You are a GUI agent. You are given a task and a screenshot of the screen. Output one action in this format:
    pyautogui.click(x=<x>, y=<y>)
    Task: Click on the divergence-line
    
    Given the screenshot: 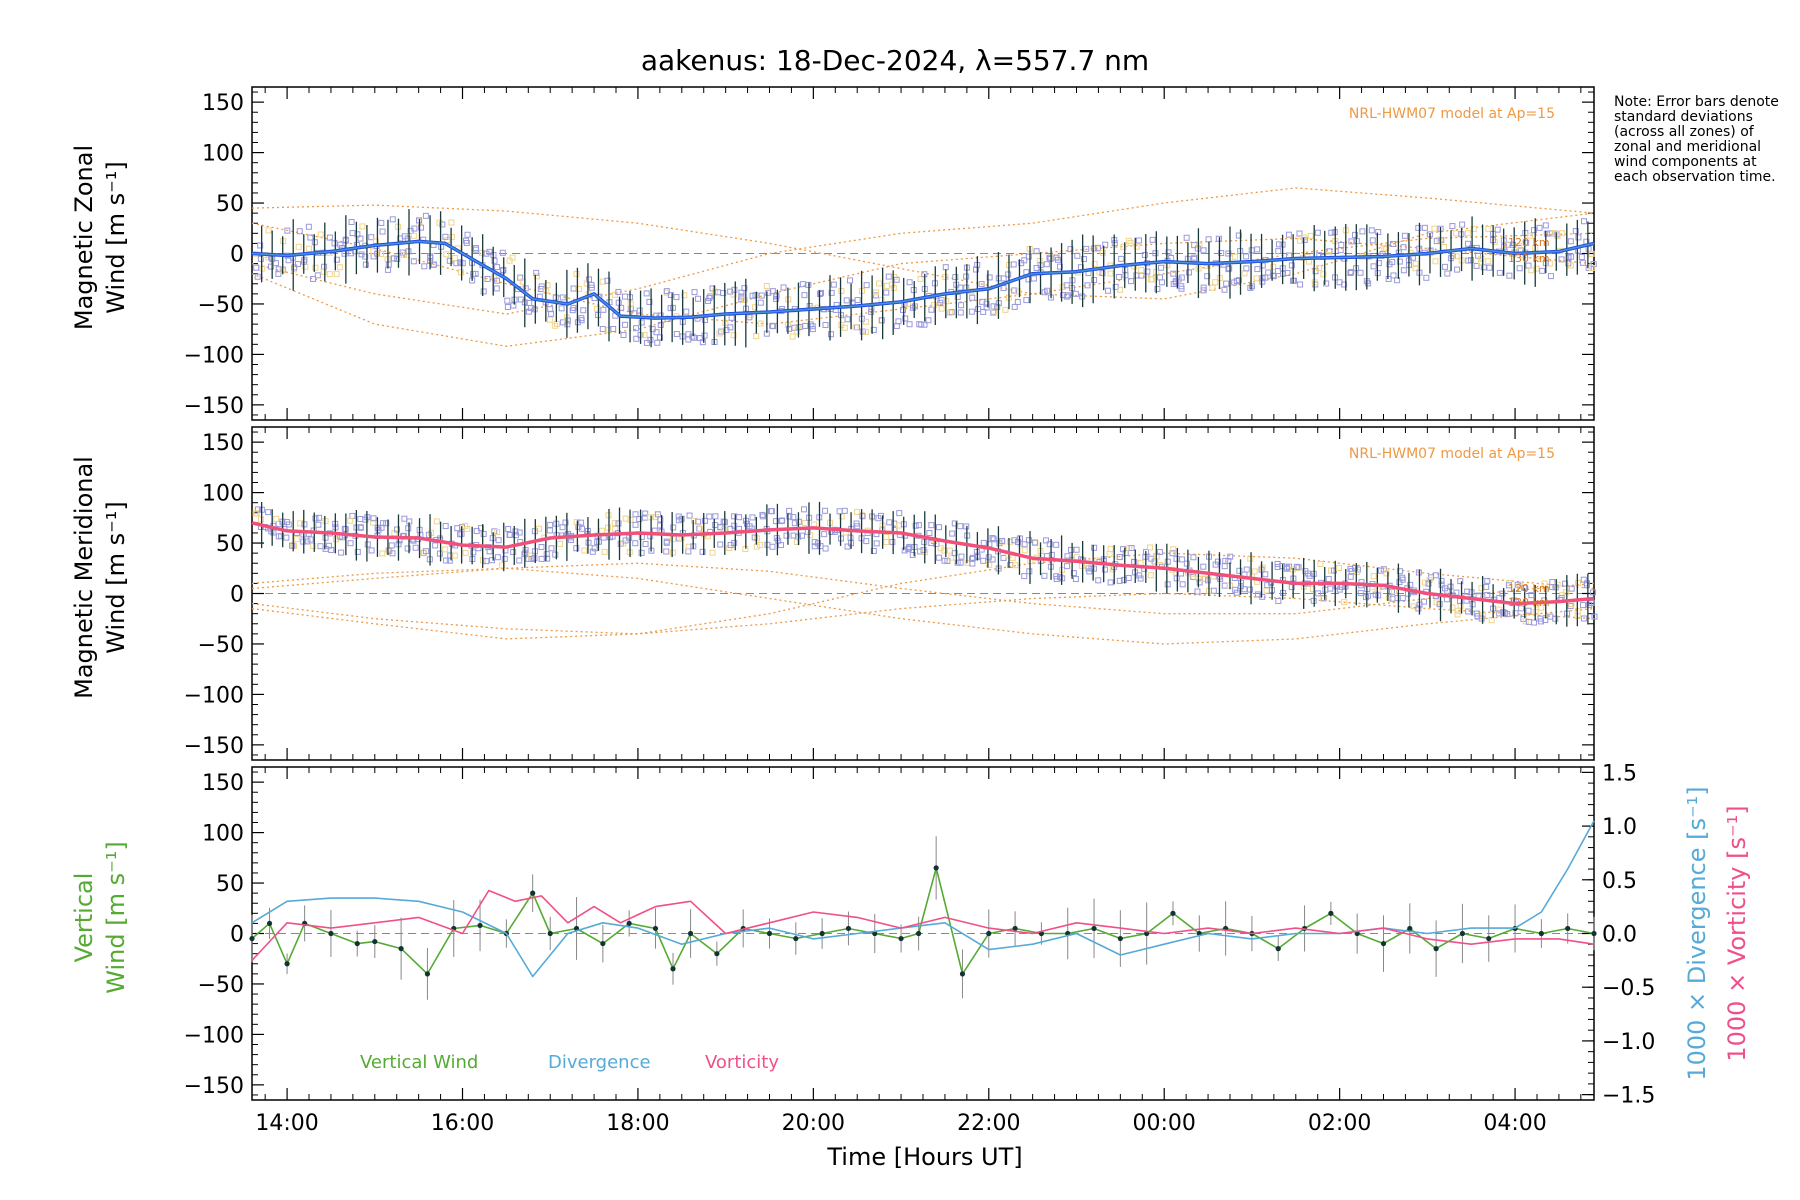 What is the action you would take?
    pyautogui.click(x=923, y=899)
    